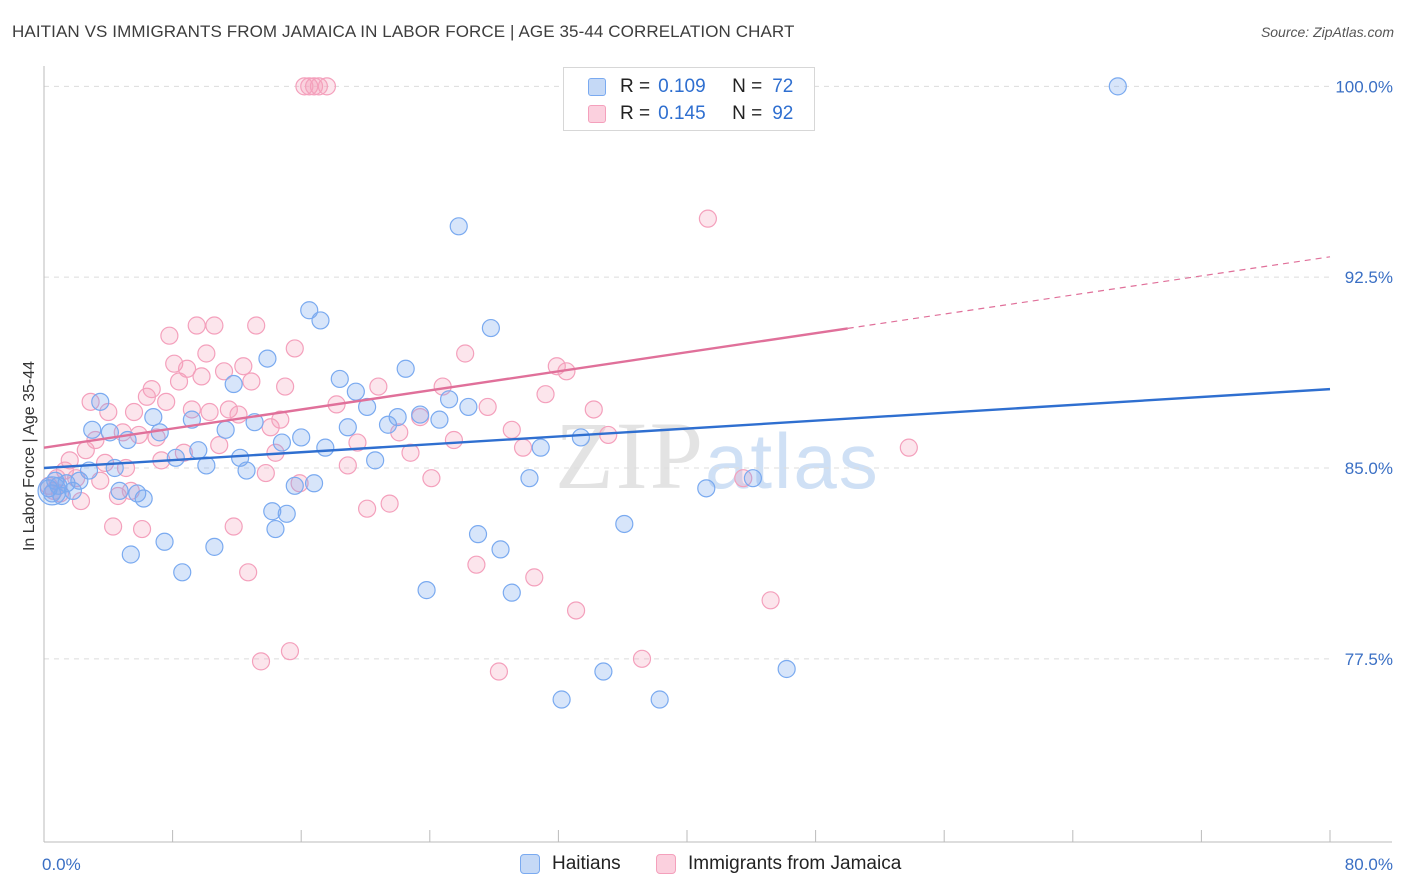  Describe the element at coordinates (445, 388) in the screenshot. I see `jamaica-trend-line` at that location.